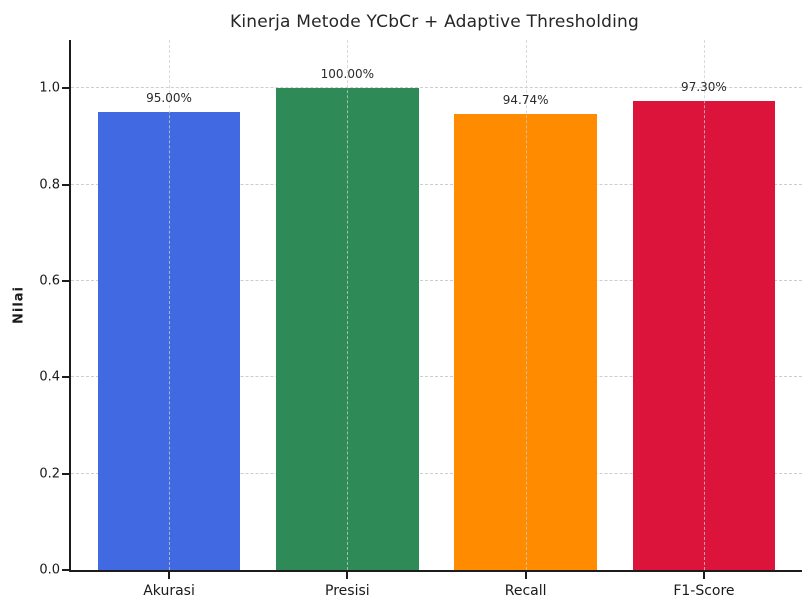  I want to click on y-axis-label: Nilai, so click(19, 305).